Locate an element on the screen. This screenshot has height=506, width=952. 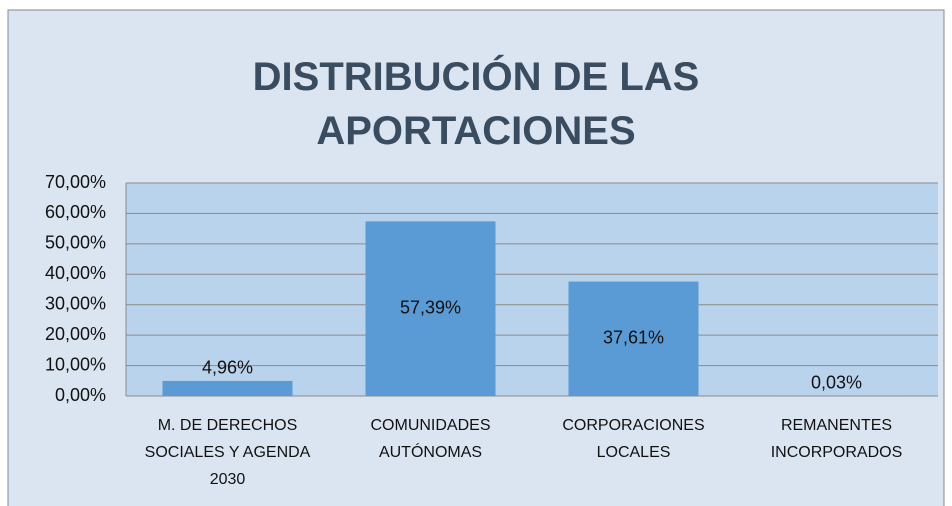
data-label: 37,61% is located at coordinates (633, 338).